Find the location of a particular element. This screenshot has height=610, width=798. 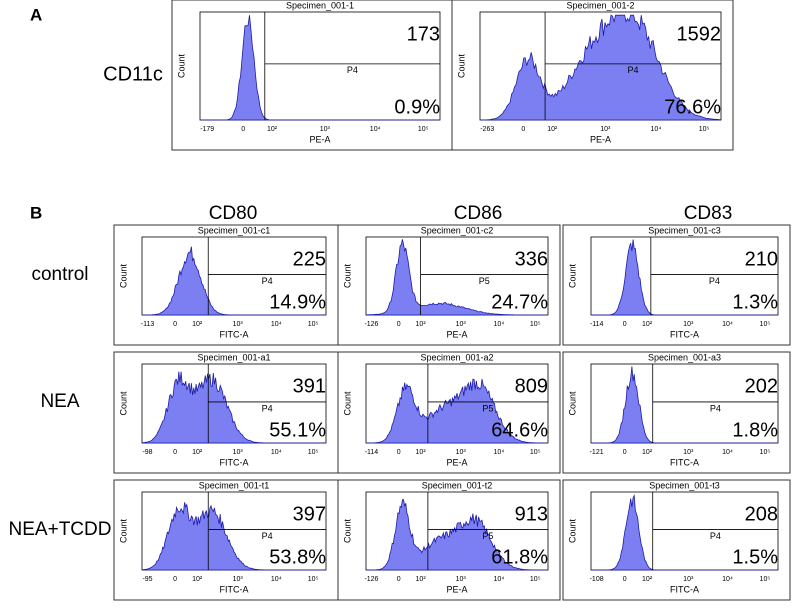

plot-title: Specimen_001-a2 is located at coordinates (456, 357).